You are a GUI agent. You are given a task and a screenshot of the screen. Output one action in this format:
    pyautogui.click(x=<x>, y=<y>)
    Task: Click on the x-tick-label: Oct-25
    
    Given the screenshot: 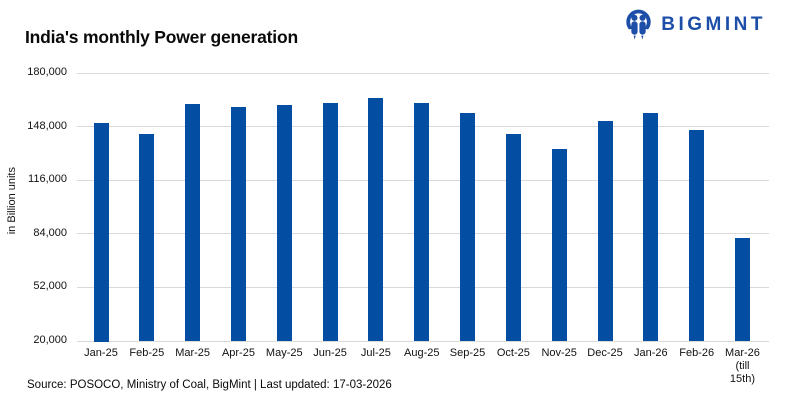 What is the action you would take?
    pyautogui.click(x=513, y=352)
    